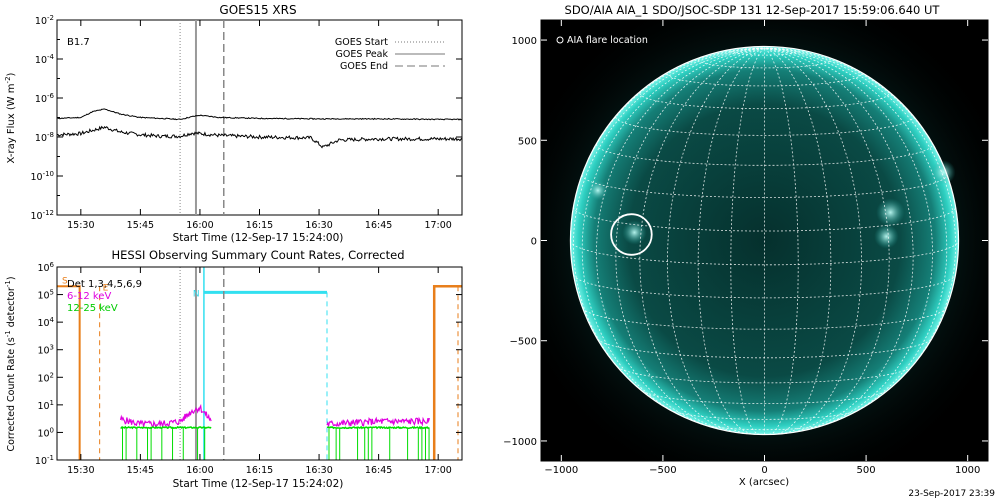 Image resolution: width=1000 pixels, height=504 pixels. I want to click on hessi-x-tick-label: 16:15, so click(259, 470).